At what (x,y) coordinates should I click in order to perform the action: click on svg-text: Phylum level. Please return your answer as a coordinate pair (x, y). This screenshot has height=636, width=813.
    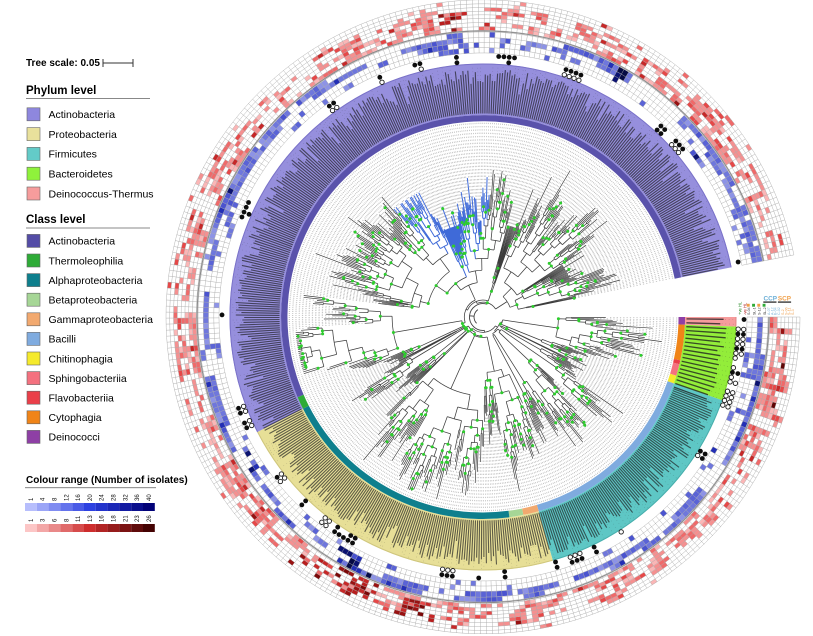
    Looking at the image, I should click on (61, 91).